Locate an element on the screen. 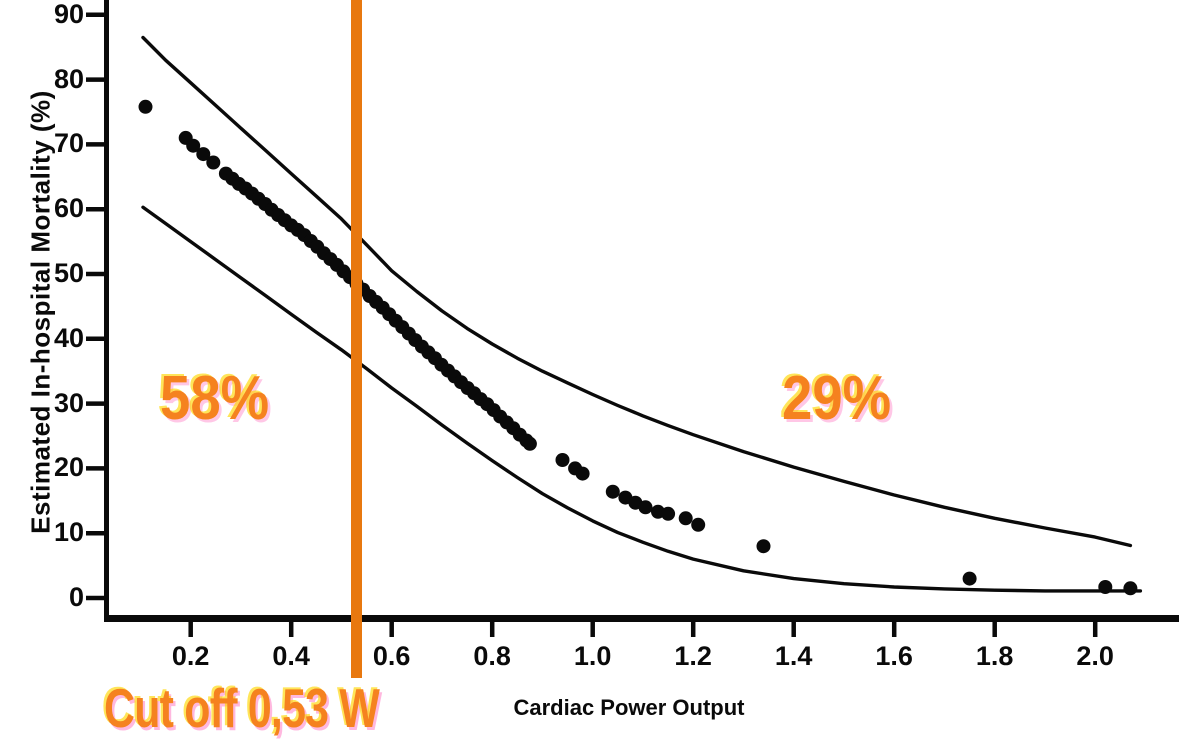 This screenshot has width=1179, height=747. x-tick-label-1.0: 1.0 is located at coordinates (592, 656).